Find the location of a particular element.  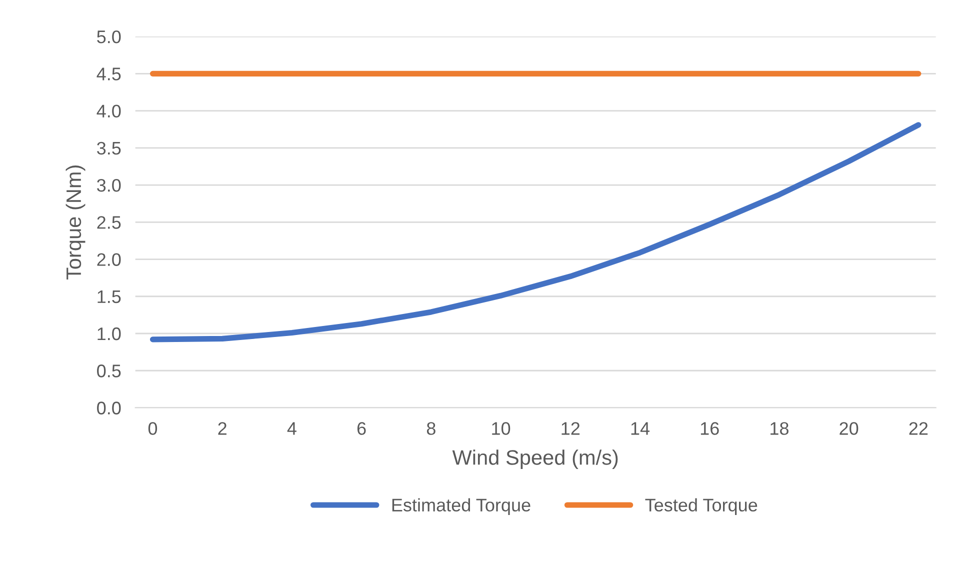

y-tick-label: 2.5 is located at coordinates (109, 222).